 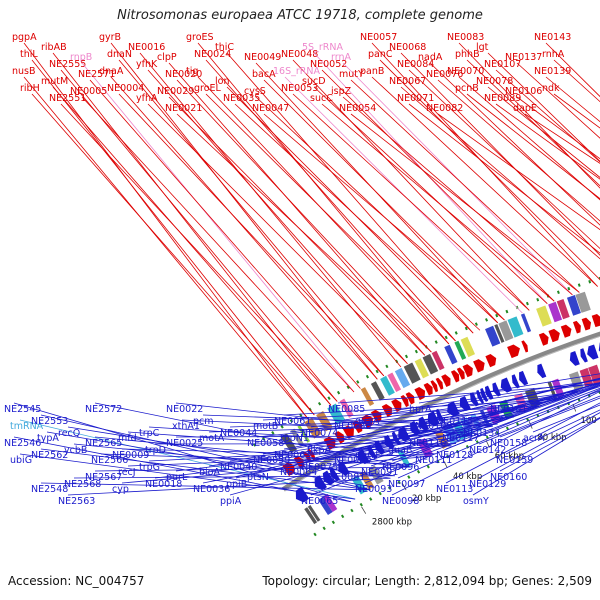 What do you see at coordinates (208, 88) in the screenshot?
I see `top-gene-label: groEL` at bounding box center [208, 88].